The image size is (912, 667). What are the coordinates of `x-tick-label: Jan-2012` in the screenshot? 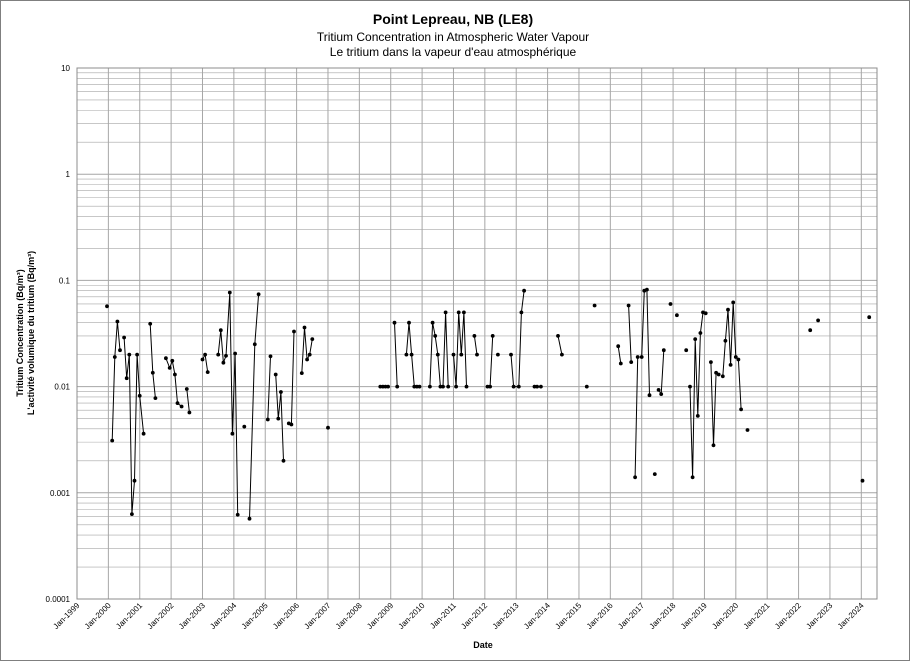 It's located at (474, 616).